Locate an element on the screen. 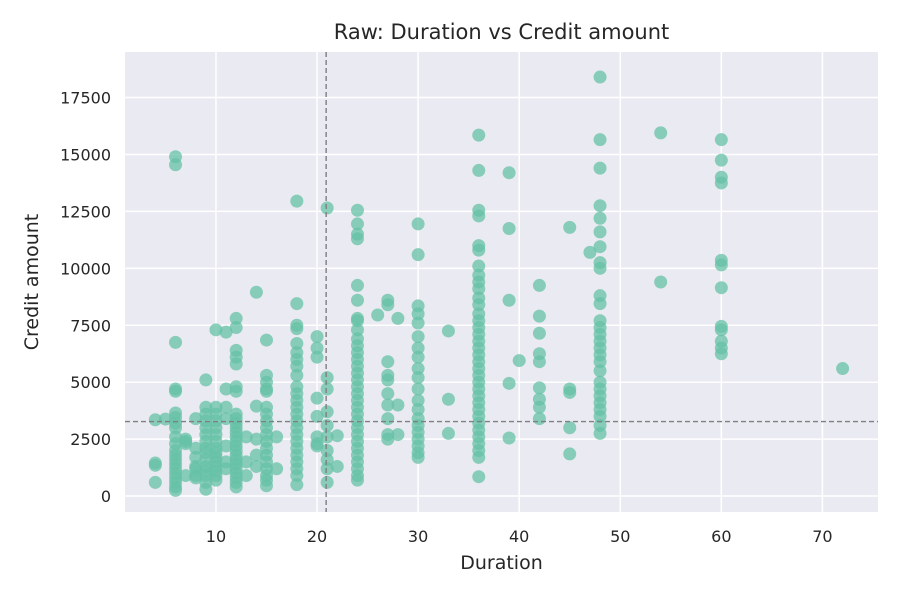 Image resolution: width=900 pixels, height=600 pixels. y-tick-label: 15000 is located at coordinates (85, 154).